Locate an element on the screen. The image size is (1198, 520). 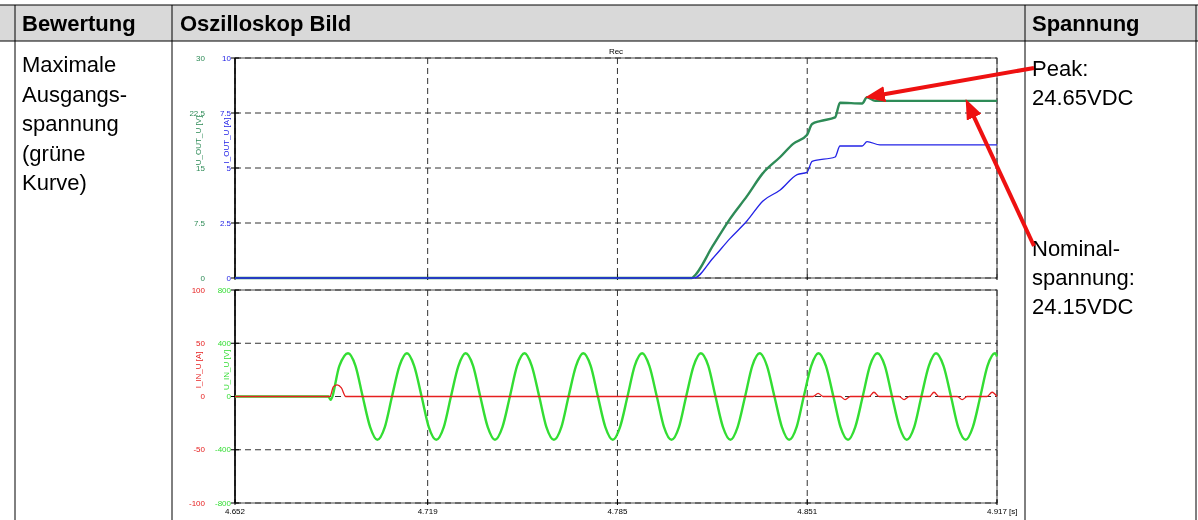
y-tick-label: 30 is located at coordinates (201, 58).